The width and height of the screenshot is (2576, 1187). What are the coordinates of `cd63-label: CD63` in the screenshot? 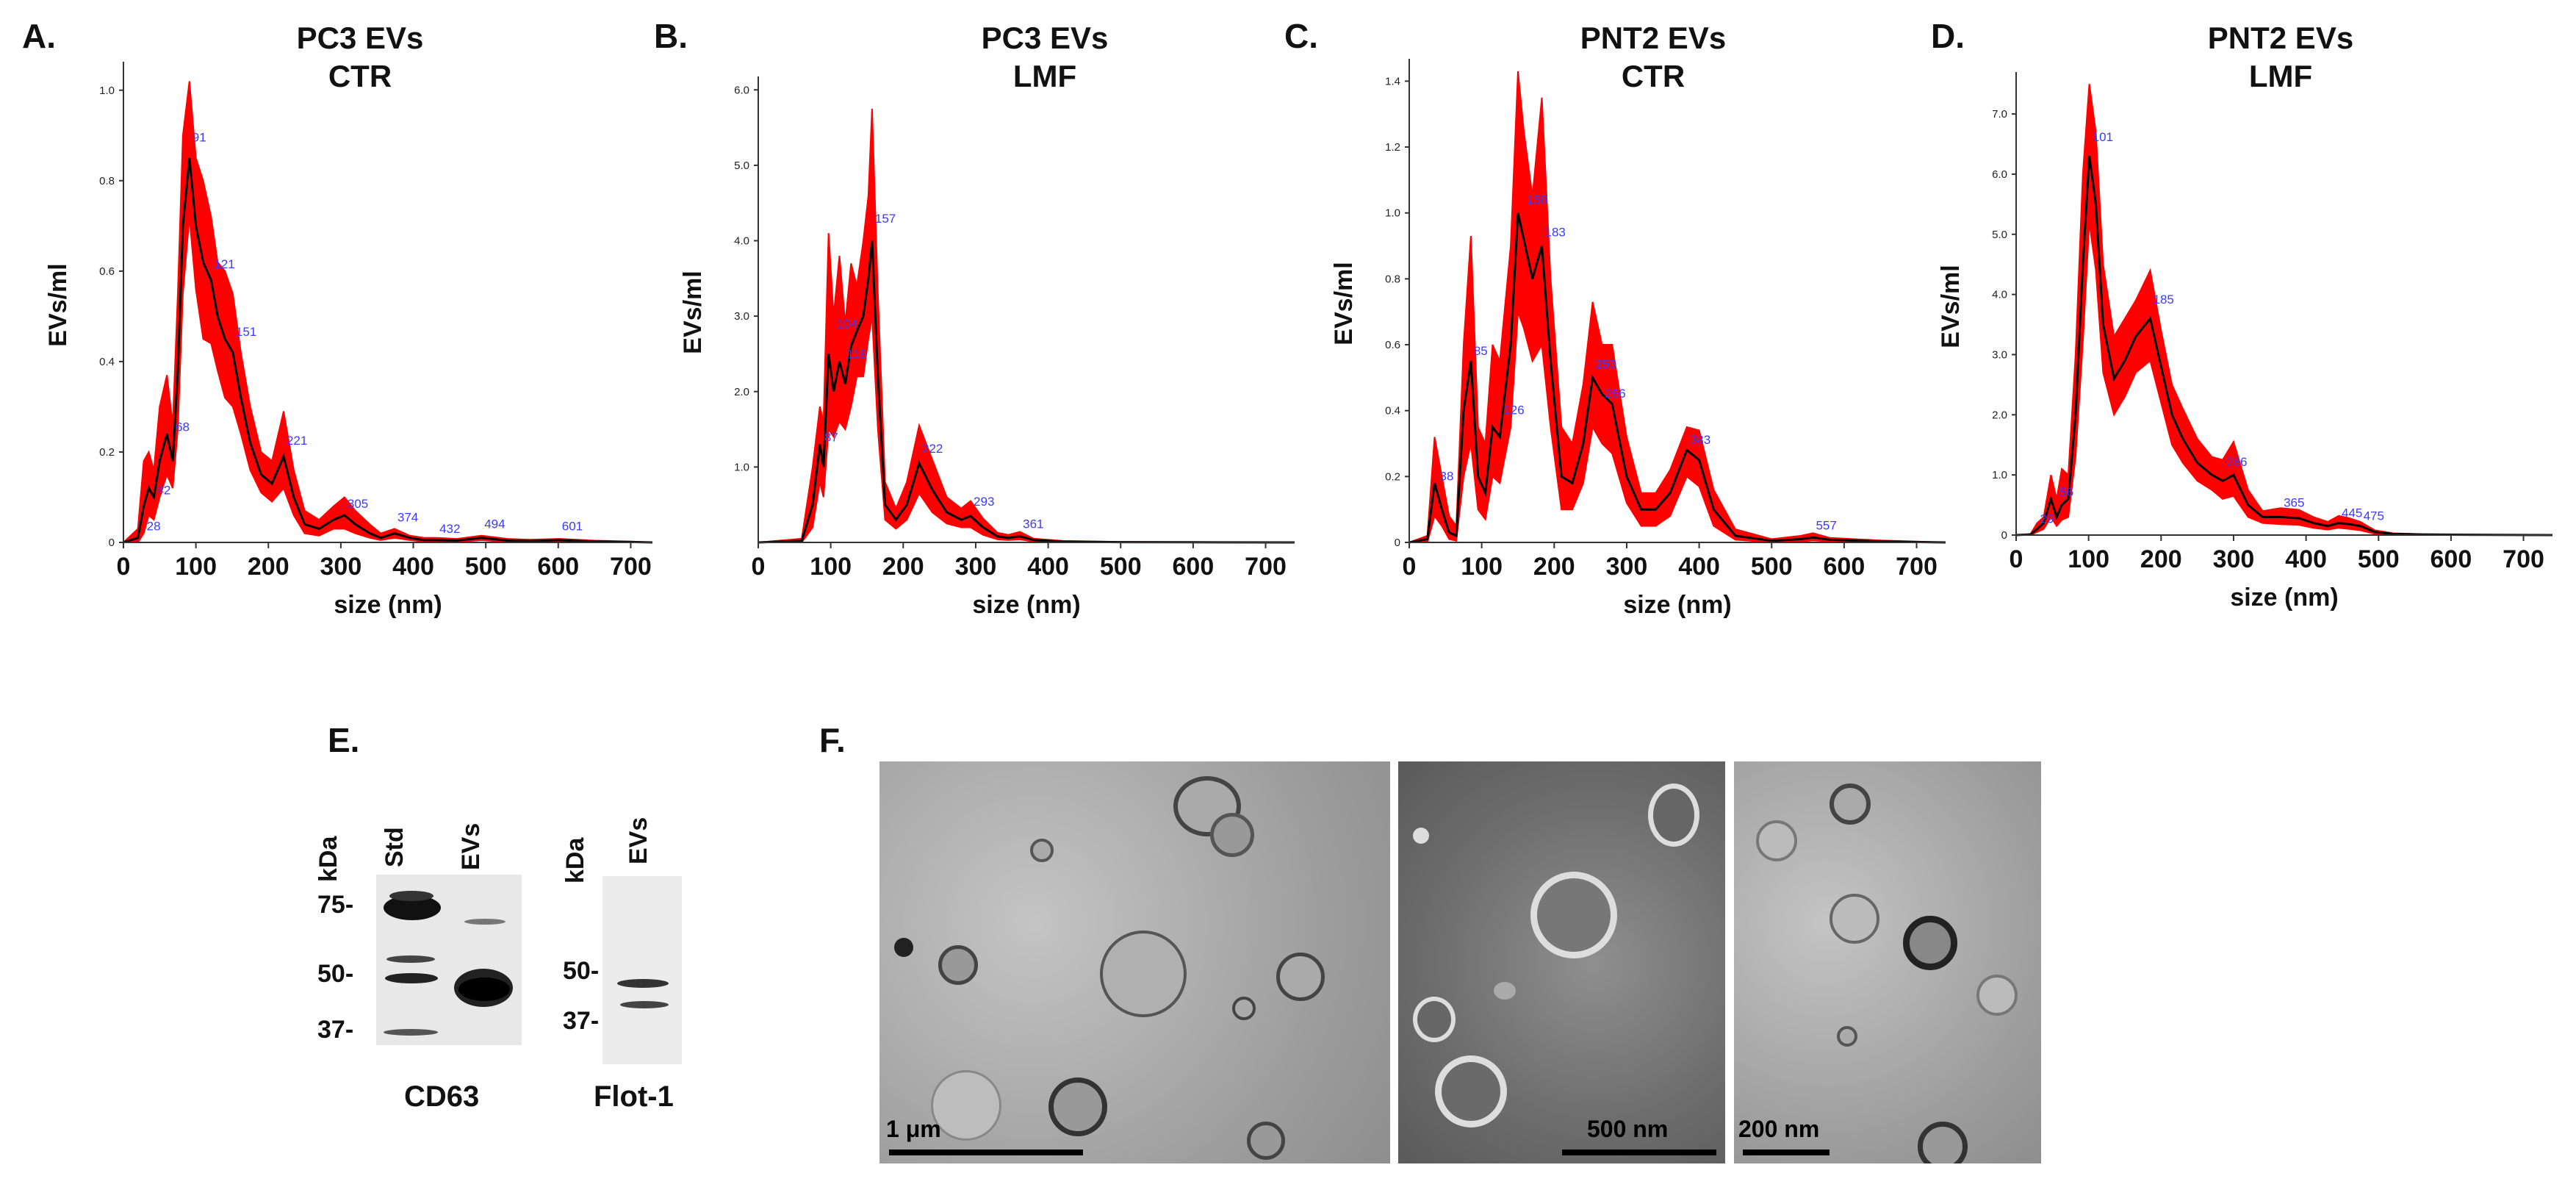 It's located at (442, 1096).